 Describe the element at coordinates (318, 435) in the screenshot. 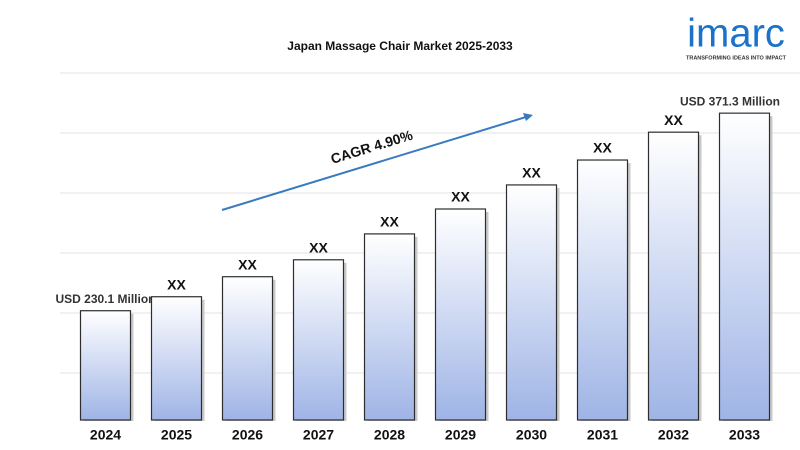

I see `x-tick-label: 2027` at that location.